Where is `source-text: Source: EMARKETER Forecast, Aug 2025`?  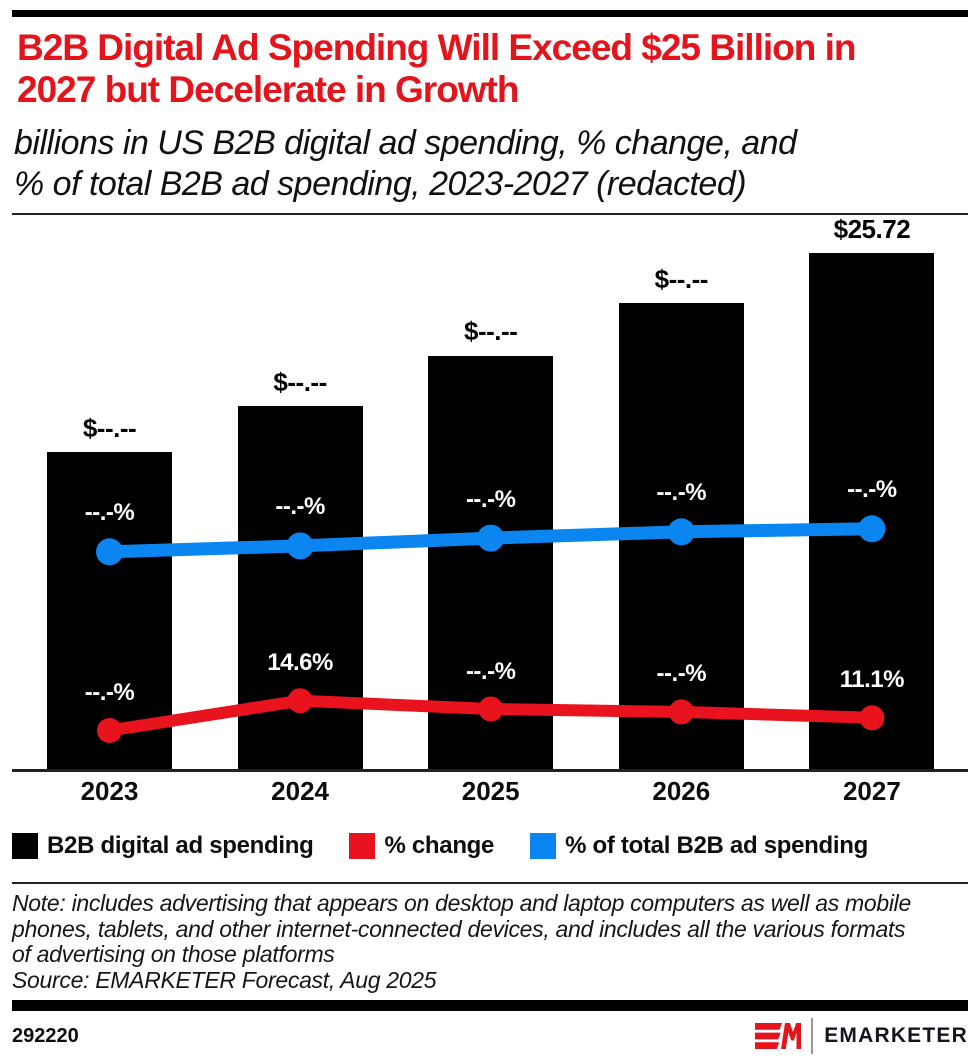
source-text: Source: EMARKETER Forecast, Aug 2025 is located at coordinates (224, 979).